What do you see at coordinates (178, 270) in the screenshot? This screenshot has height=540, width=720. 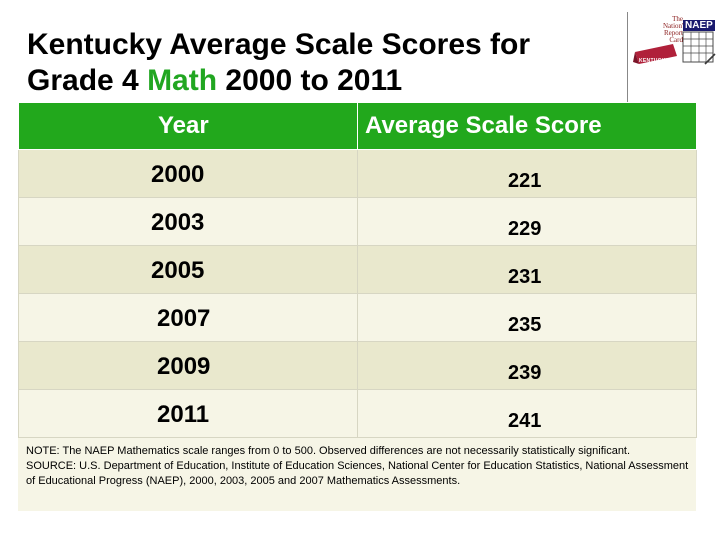 I see `year-value: 2005` at bounding box center [178, 270].